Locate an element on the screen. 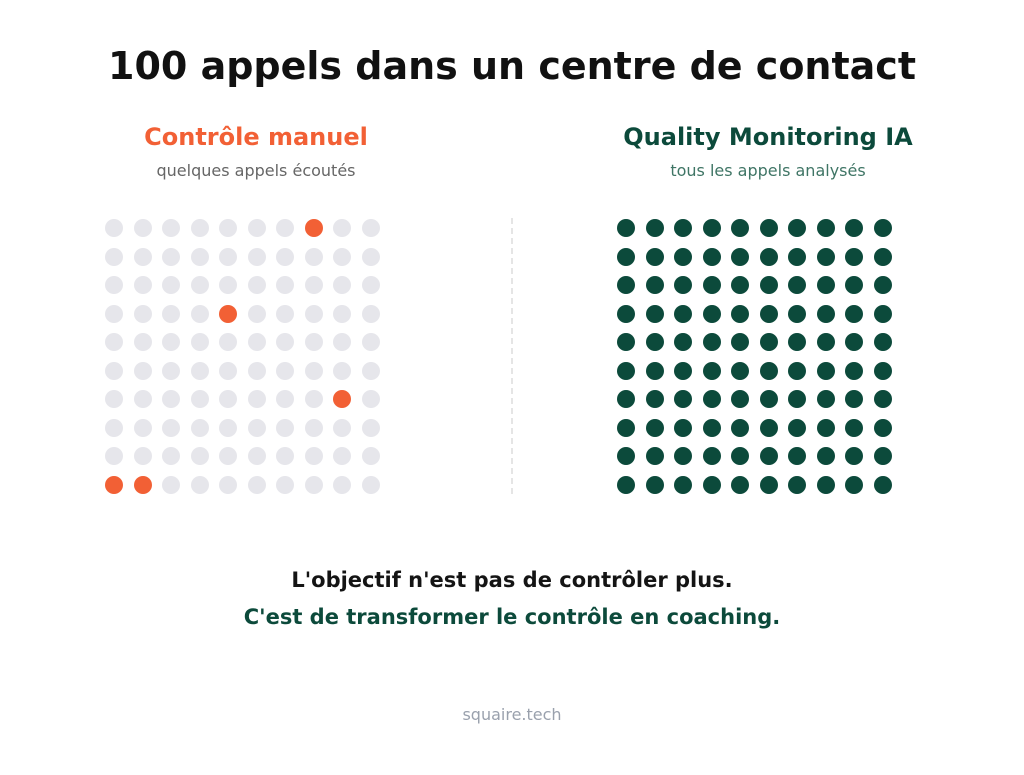  message-line-1: L'objectif n'est pas de contrôler plus. is located at coordinates (512, 580).